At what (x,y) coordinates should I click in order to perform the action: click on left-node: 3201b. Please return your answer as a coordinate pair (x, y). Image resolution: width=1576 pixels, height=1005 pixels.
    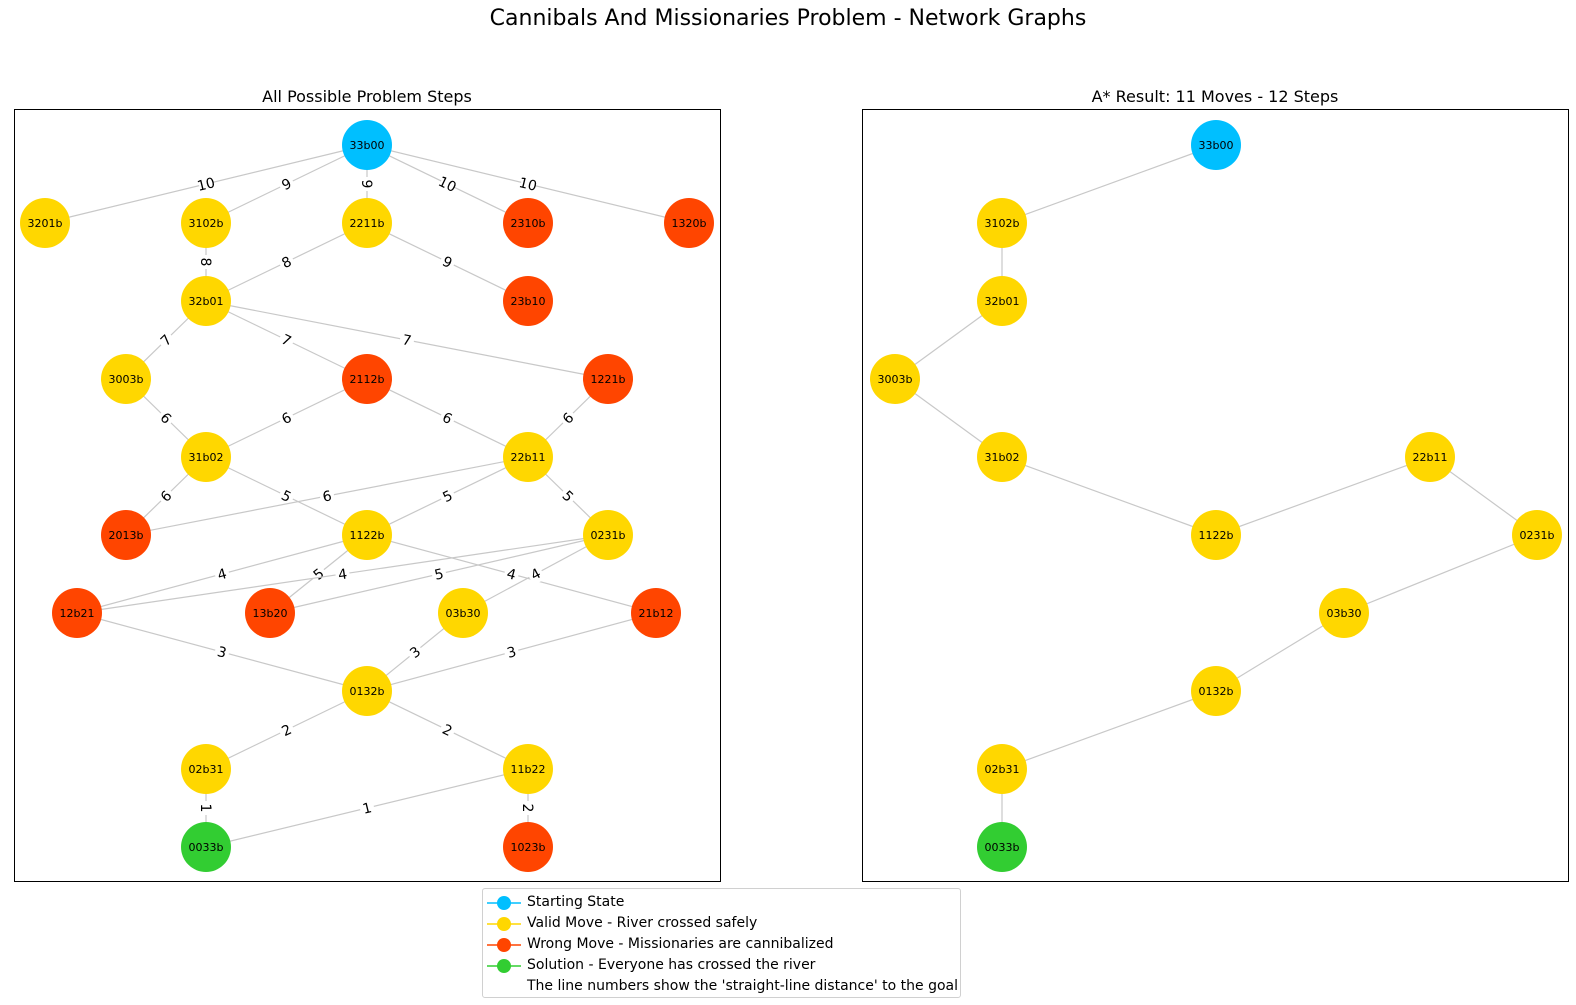
    Looking at the image, I should click on (45, 223).